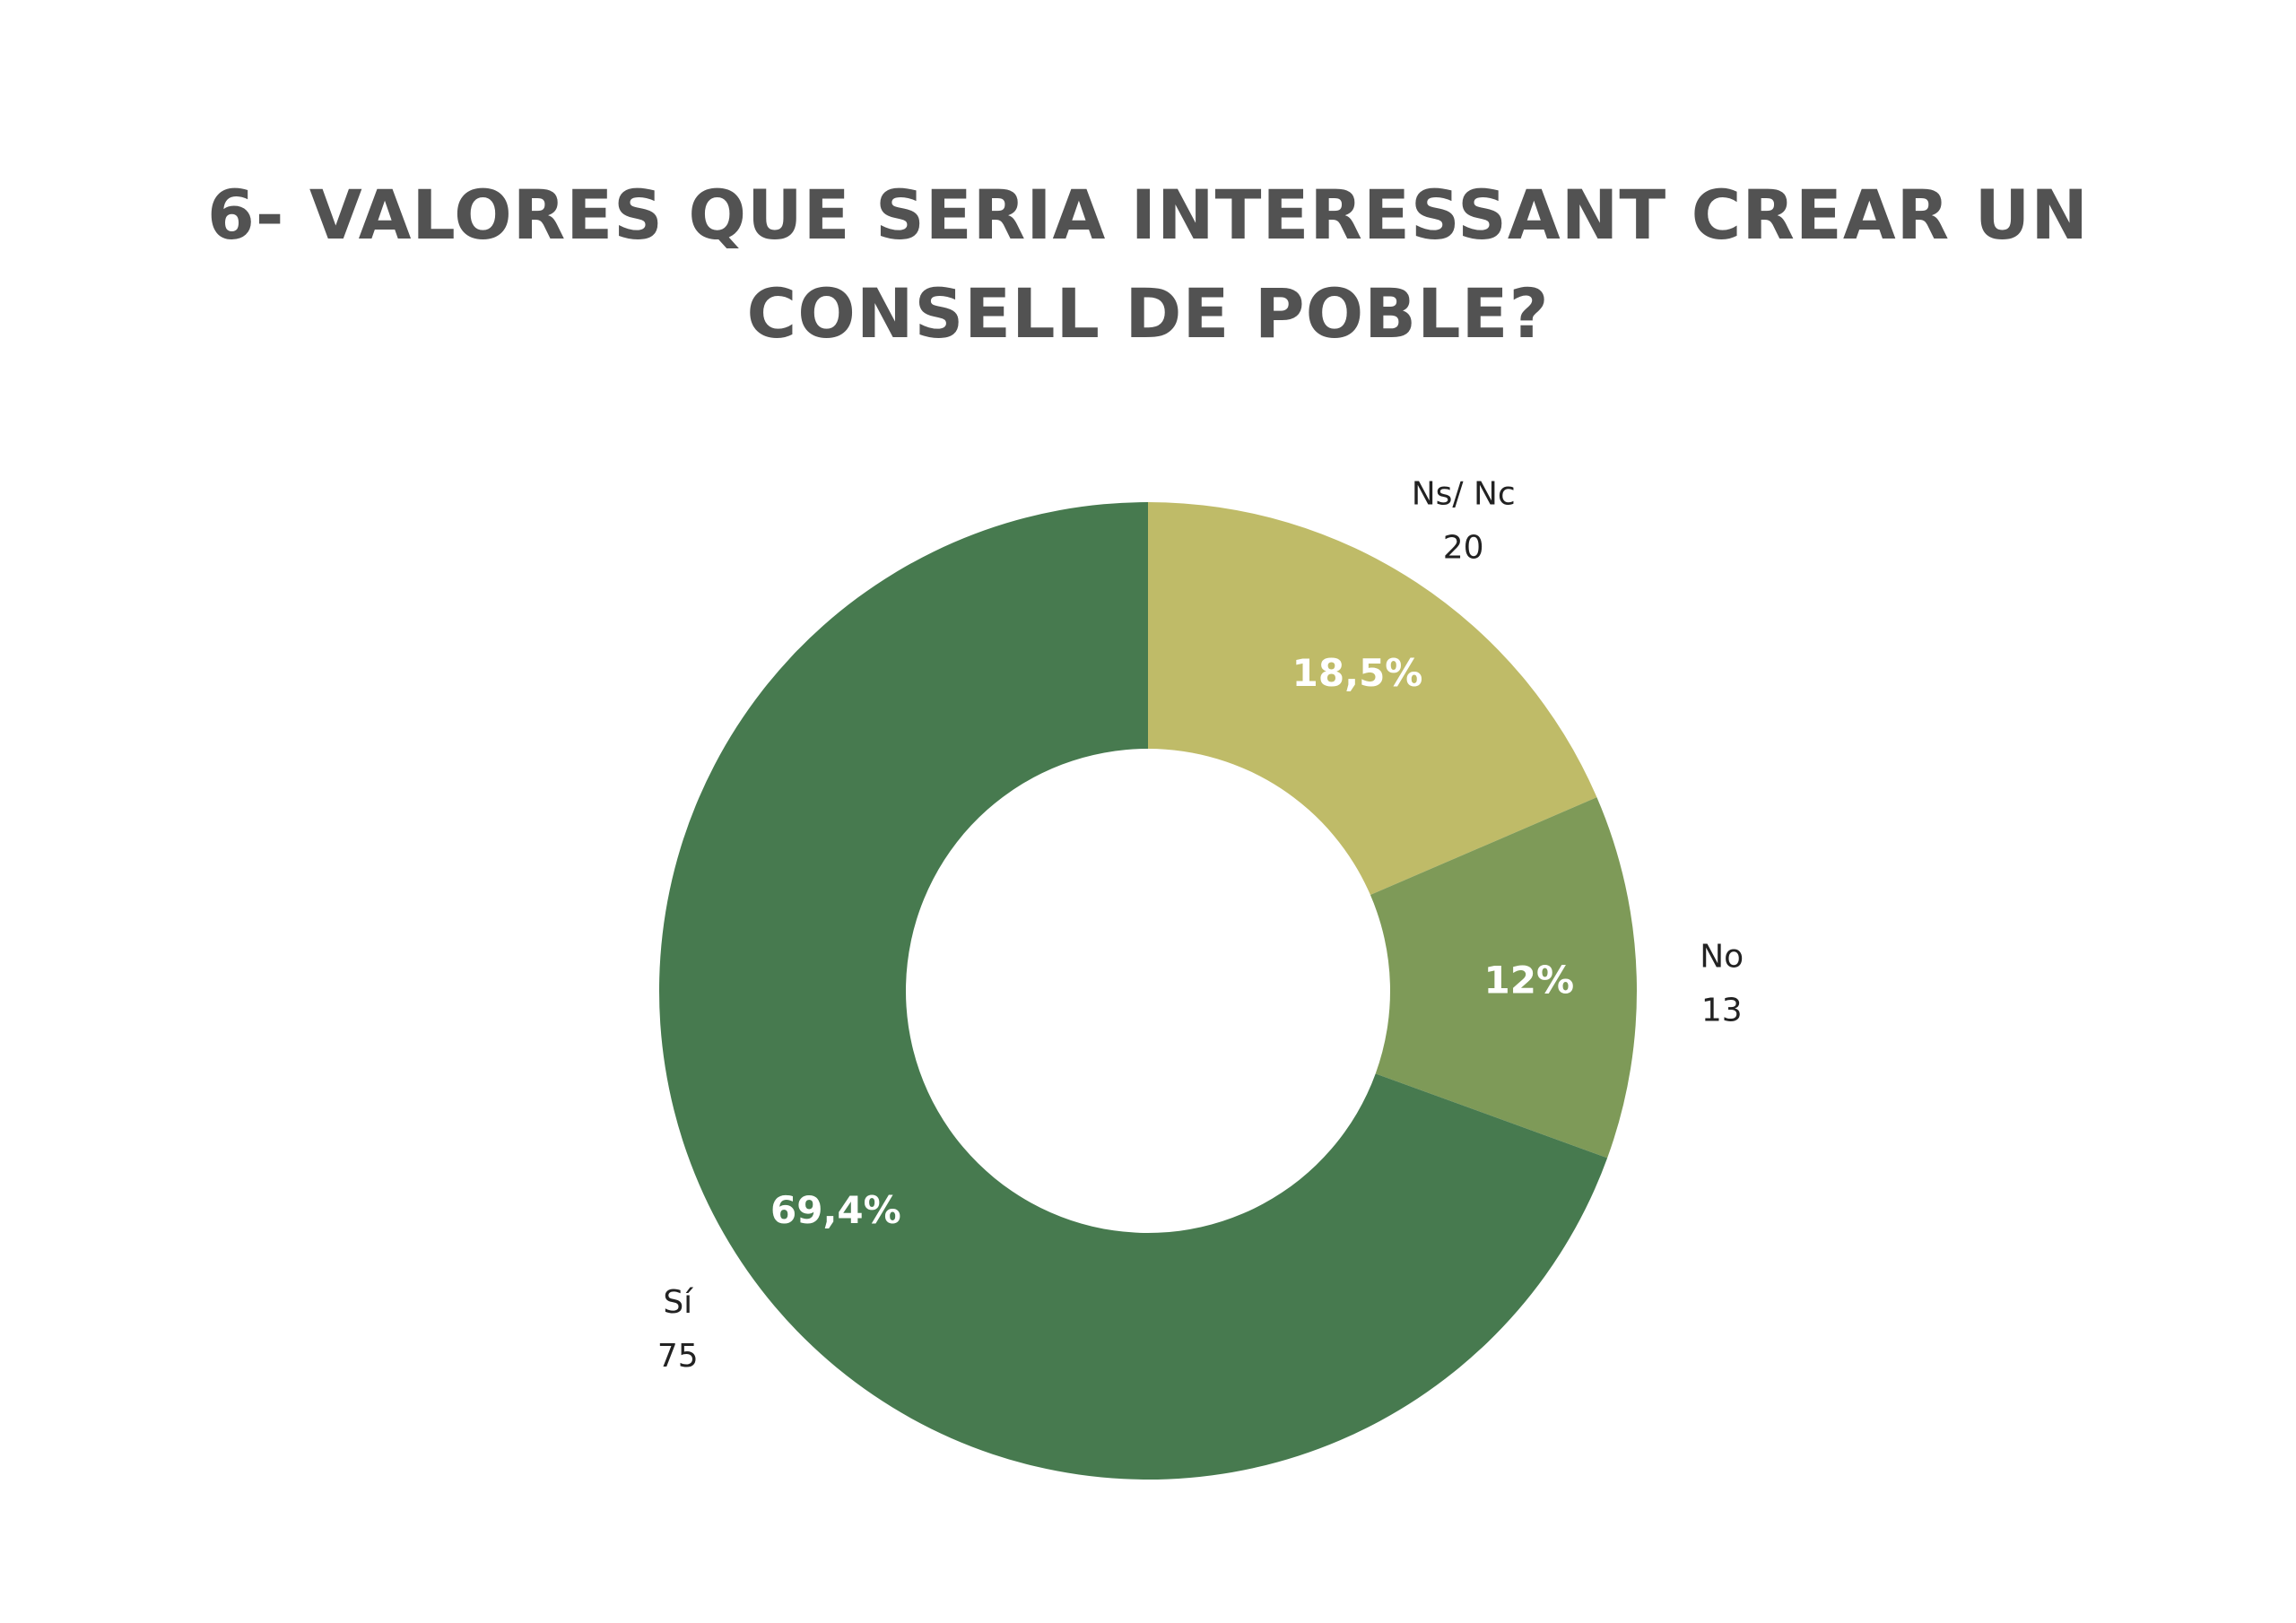  Describe the element at coordinates (1529, 980) in the screenshot. I see `percent-label-no: 12%` at that location.